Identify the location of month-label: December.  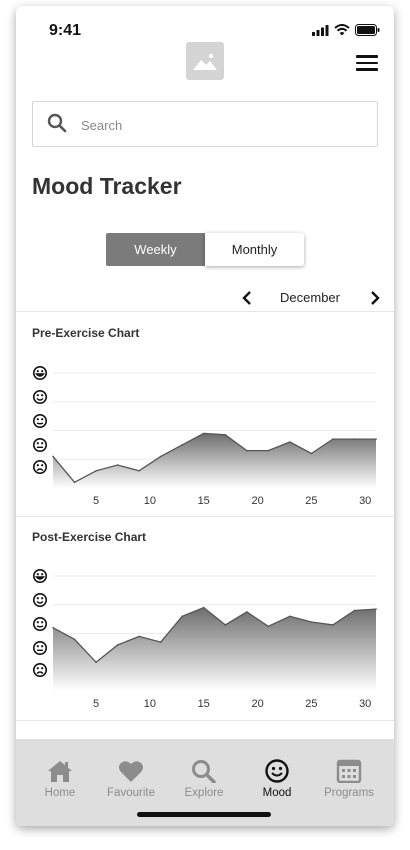
(310, 297).